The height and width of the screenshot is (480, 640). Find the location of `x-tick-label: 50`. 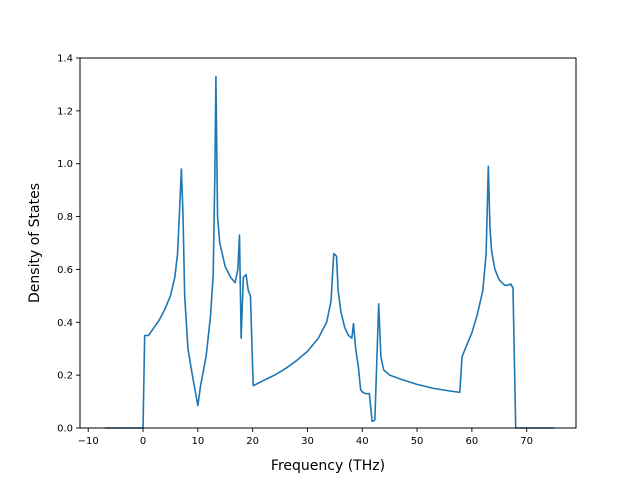

x-tick-label: 50 is located at coordinates (417, 441).